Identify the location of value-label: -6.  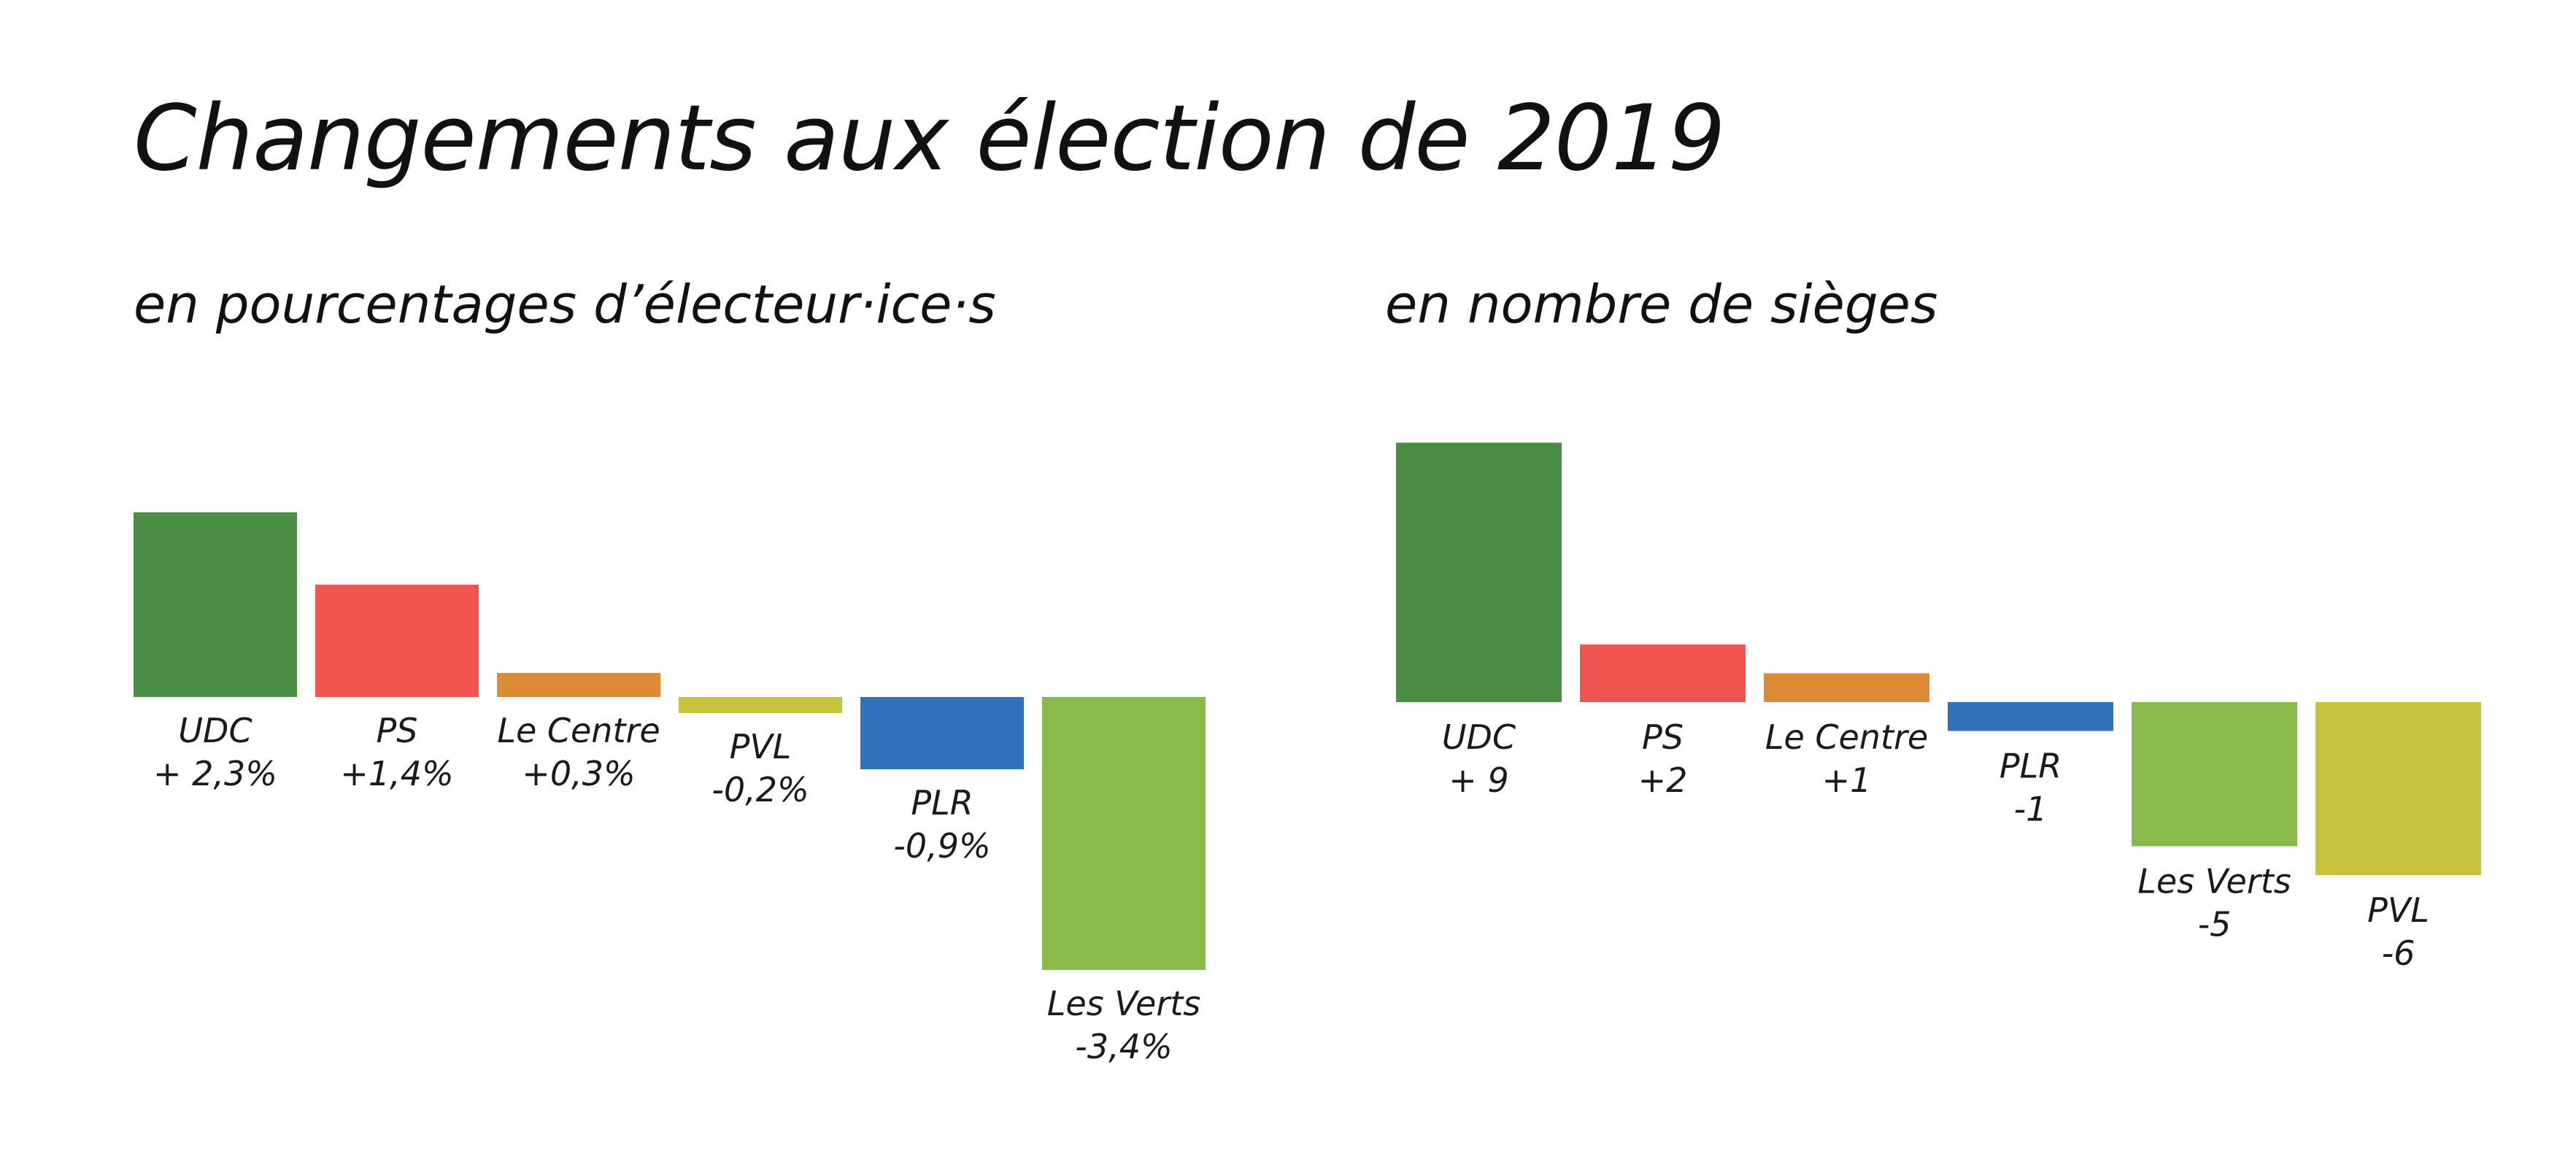
(2398, 953).